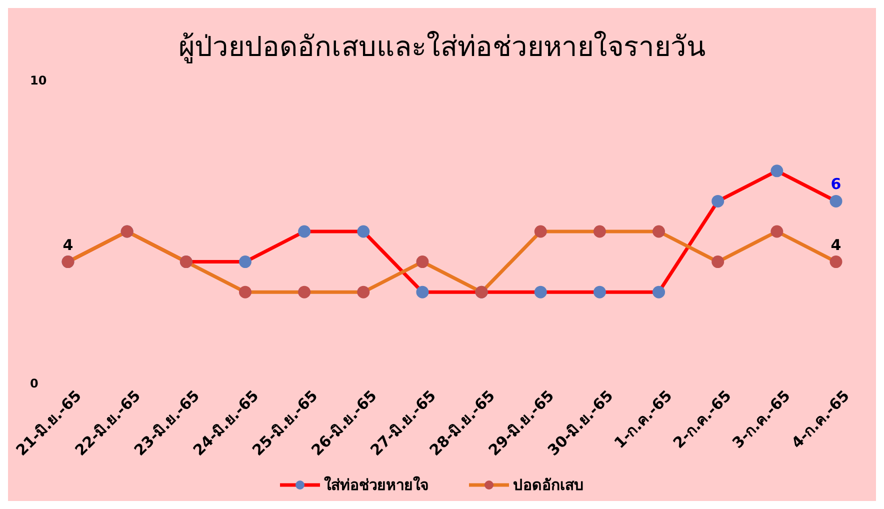 The height and width of the screenshot is (509, 884). I want to click on y-tick-label: 0, so click(34, 383).